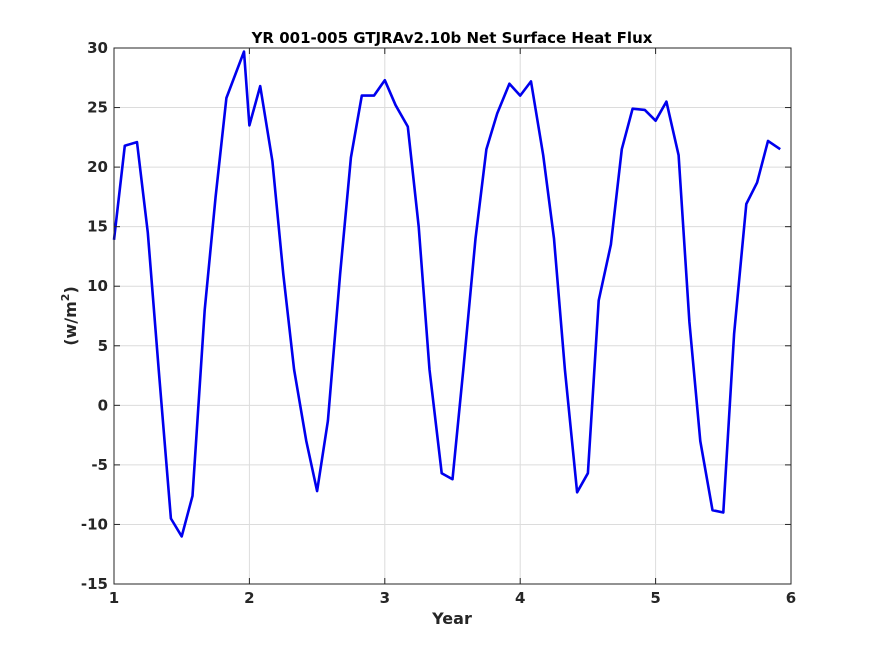 This screenshot has height=656, width=875. I want to click on y-axis-label: (w/m2), so click(69, 316).